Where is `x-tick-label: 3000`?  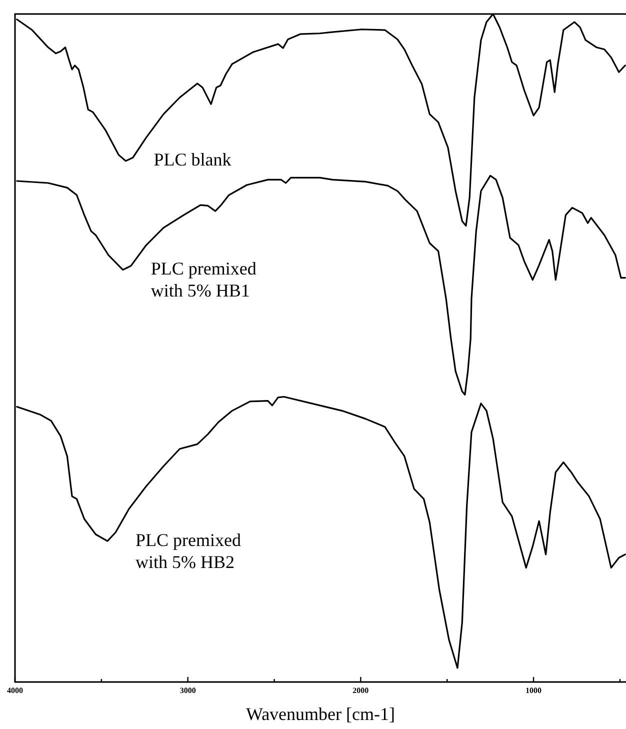 x-tick-label: 3000 is located at coordinates (188, 690).